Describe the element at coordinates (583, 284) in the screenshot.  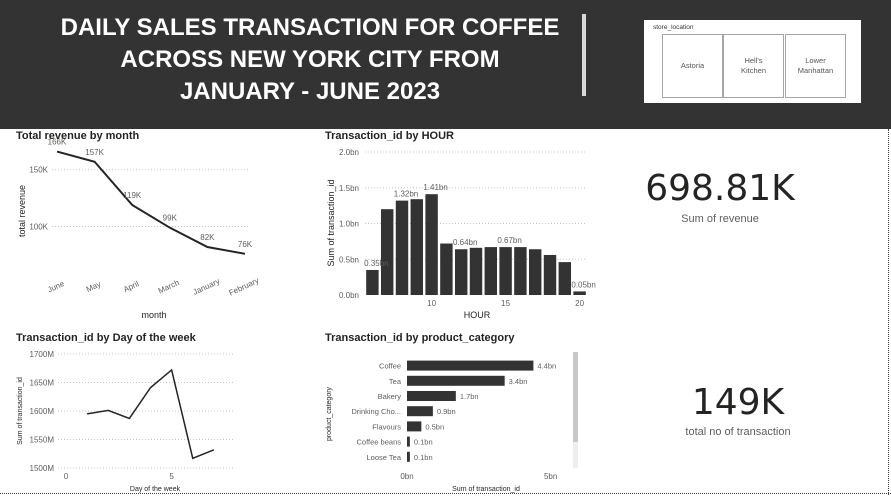
I see `data-label: 0.05bn` at that location.